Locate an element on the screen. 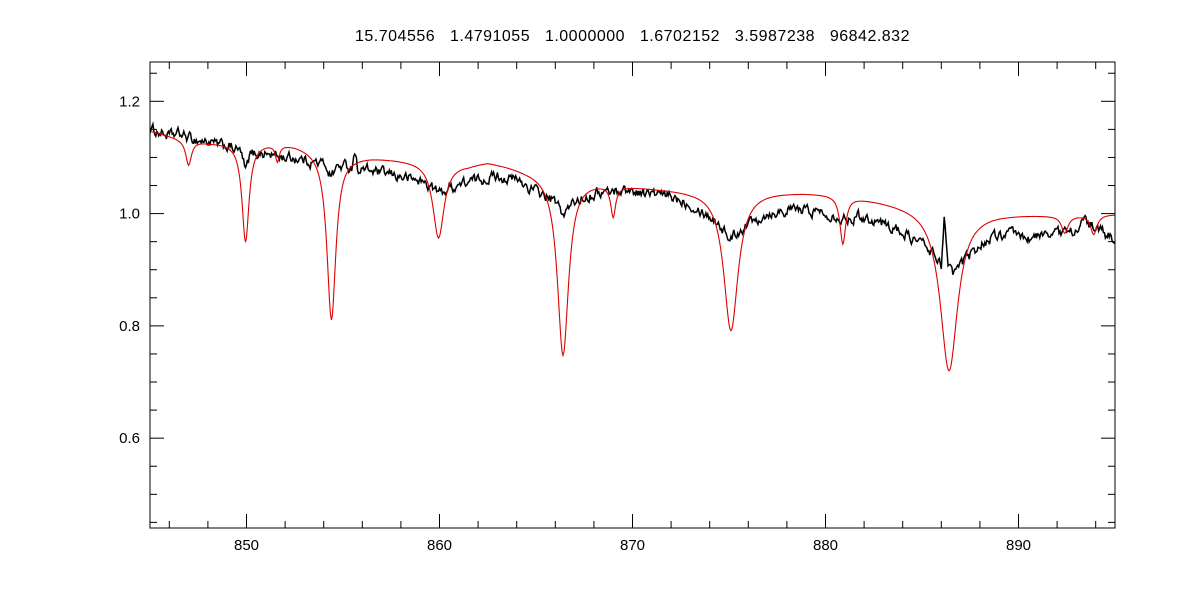 The height and width of the screenshot is (600, 1200). x-tick-label: 880 is located at coordinates (825, 545).